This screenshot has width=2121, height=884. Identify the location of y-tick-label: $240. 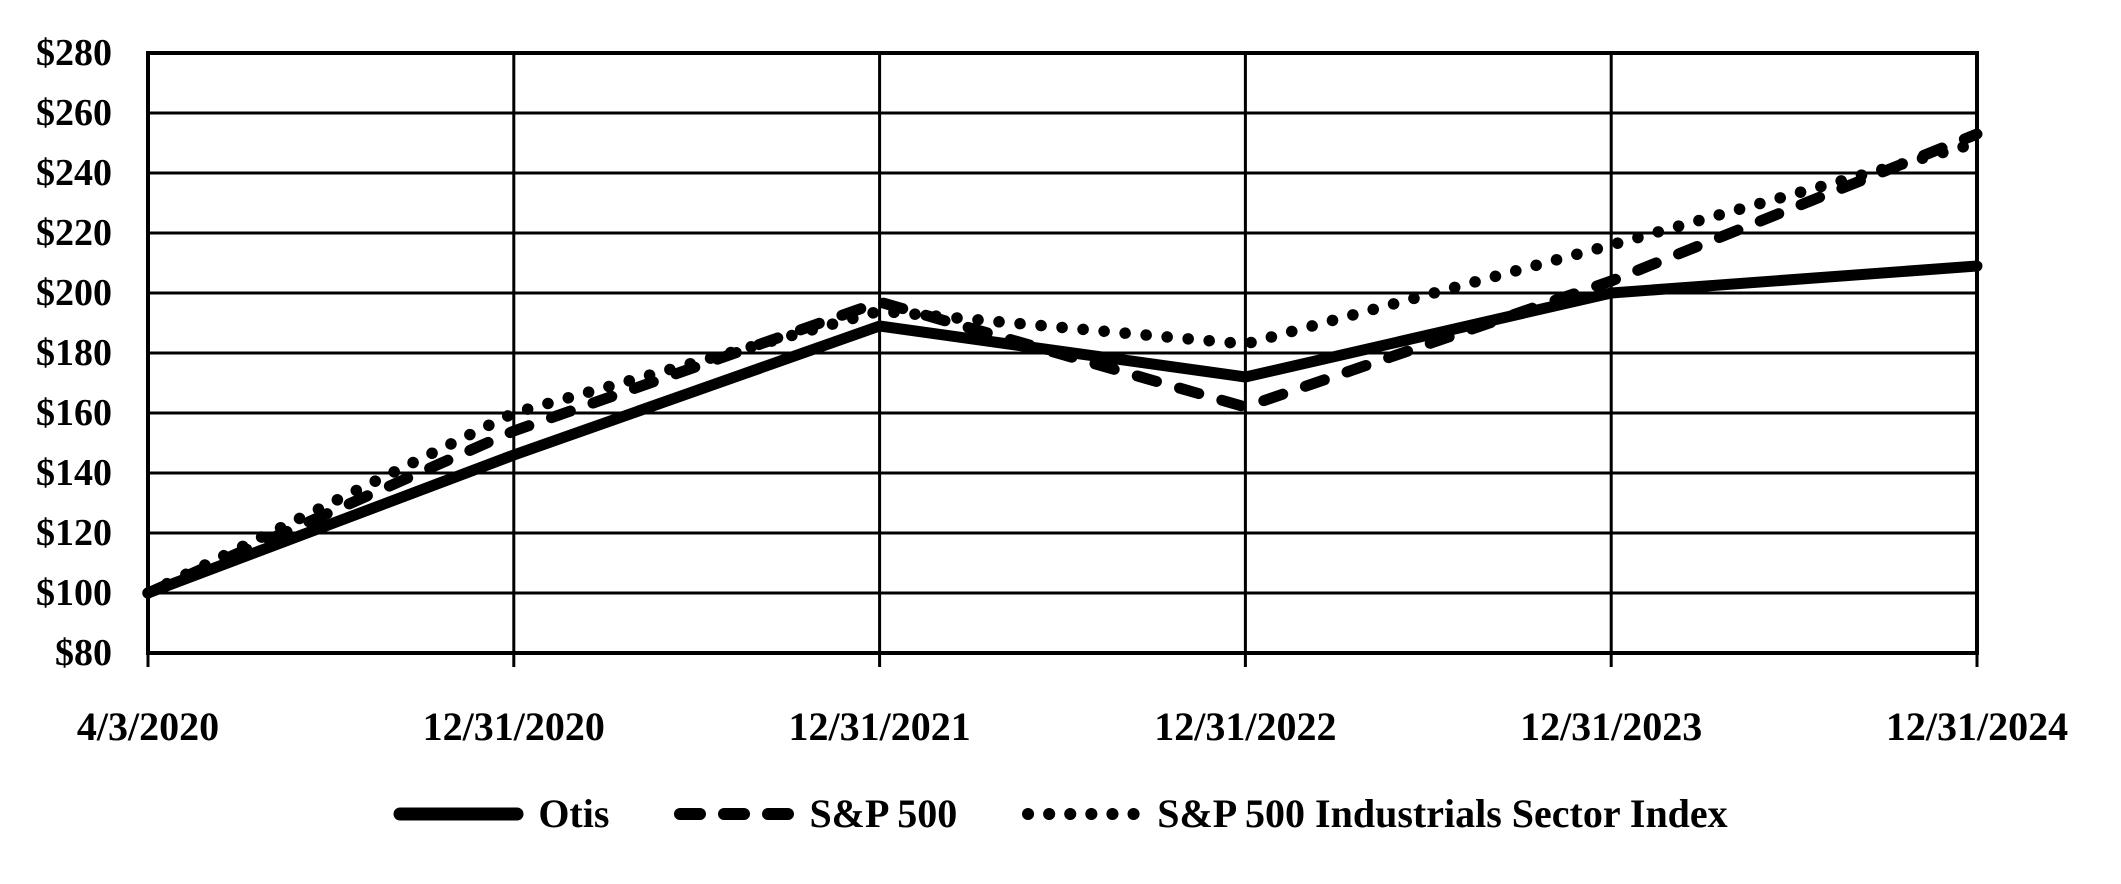
(74, 173).